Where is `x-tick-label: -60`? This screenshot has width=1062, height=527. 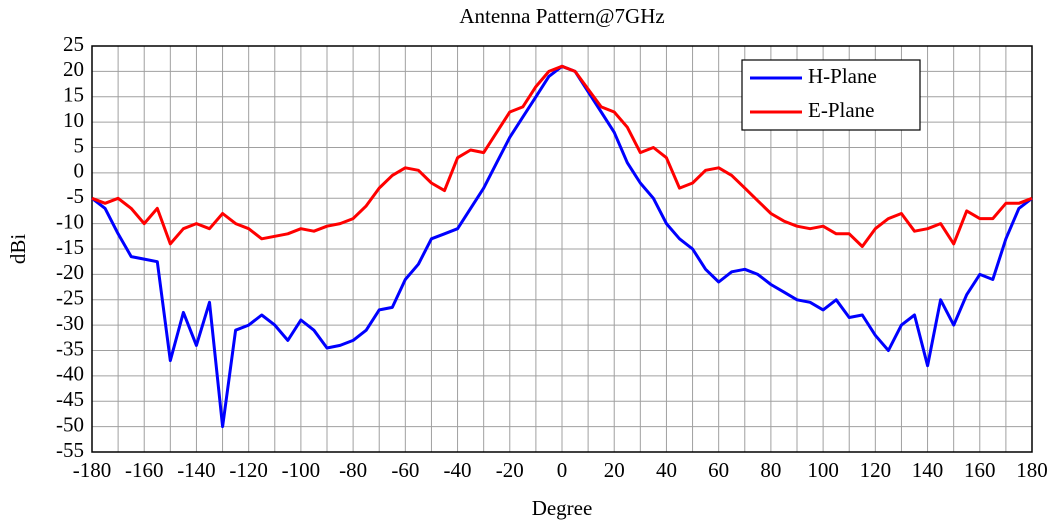 x-tick-label: -60 is located at coordinates (405, 470).